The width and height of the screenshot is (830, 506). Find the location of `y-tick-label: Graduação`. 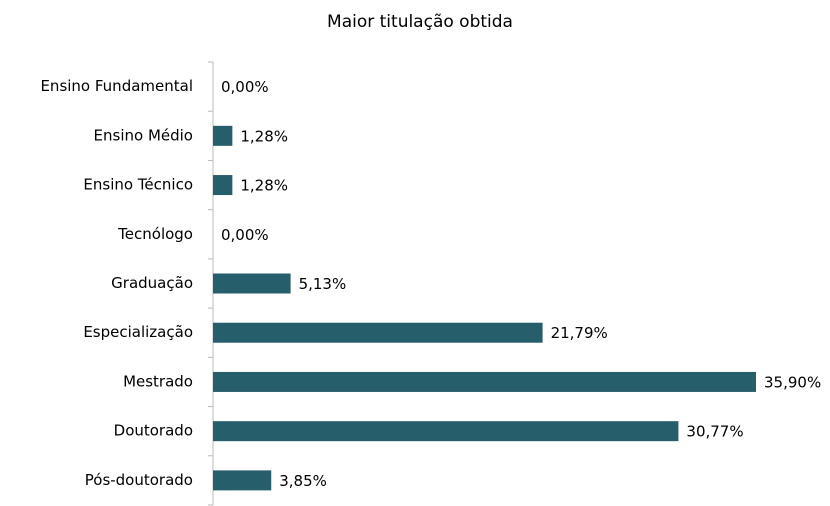

y-tick-label: Graduação is located at coordinates (152, 283).